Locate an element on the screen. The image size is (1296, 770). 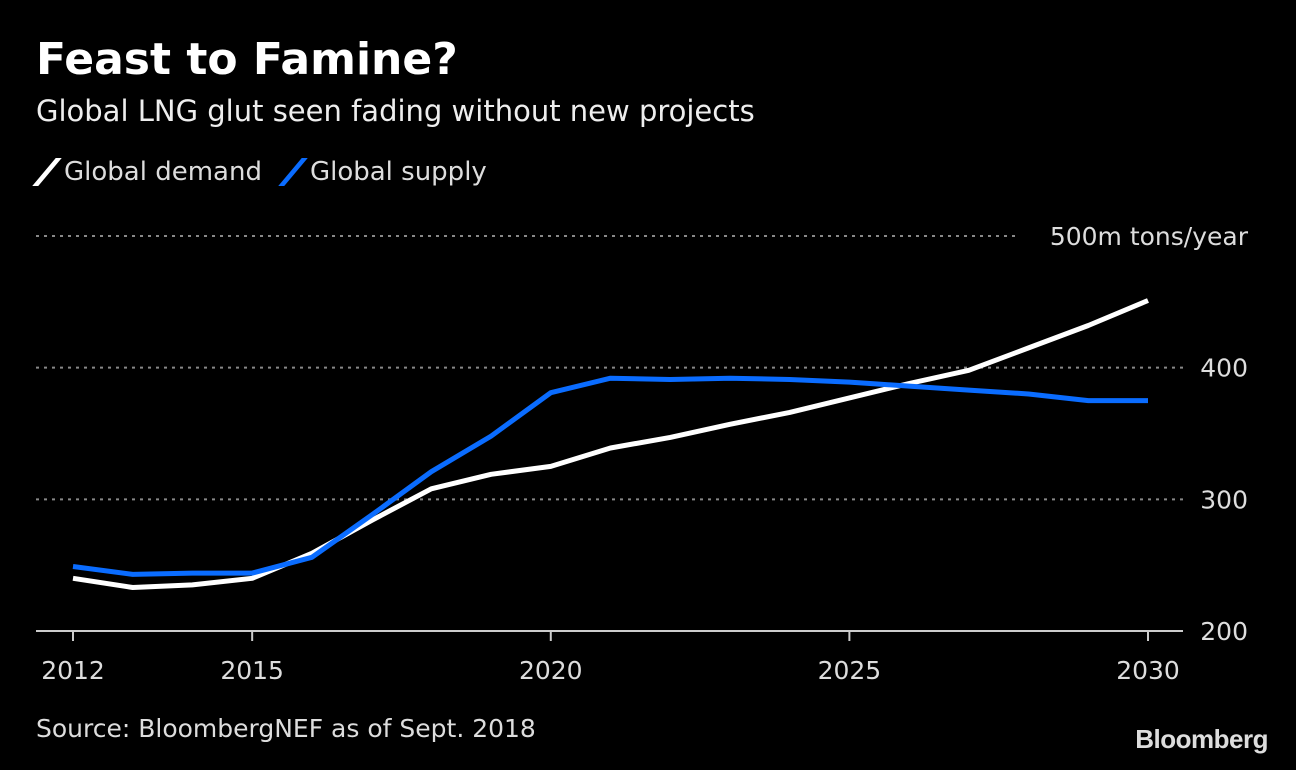
y-tick-label: 400 is located at coordinates (1224, 368).